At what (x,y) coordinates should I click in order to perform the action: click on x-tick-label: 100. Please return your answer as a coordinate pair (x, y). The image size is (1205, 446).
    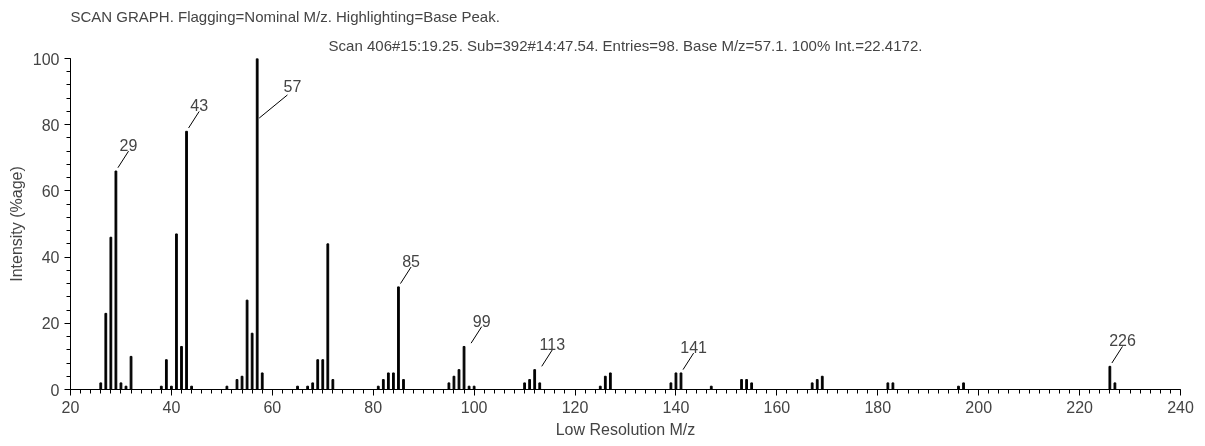
    Looking at the image, I should click on (474, 407).